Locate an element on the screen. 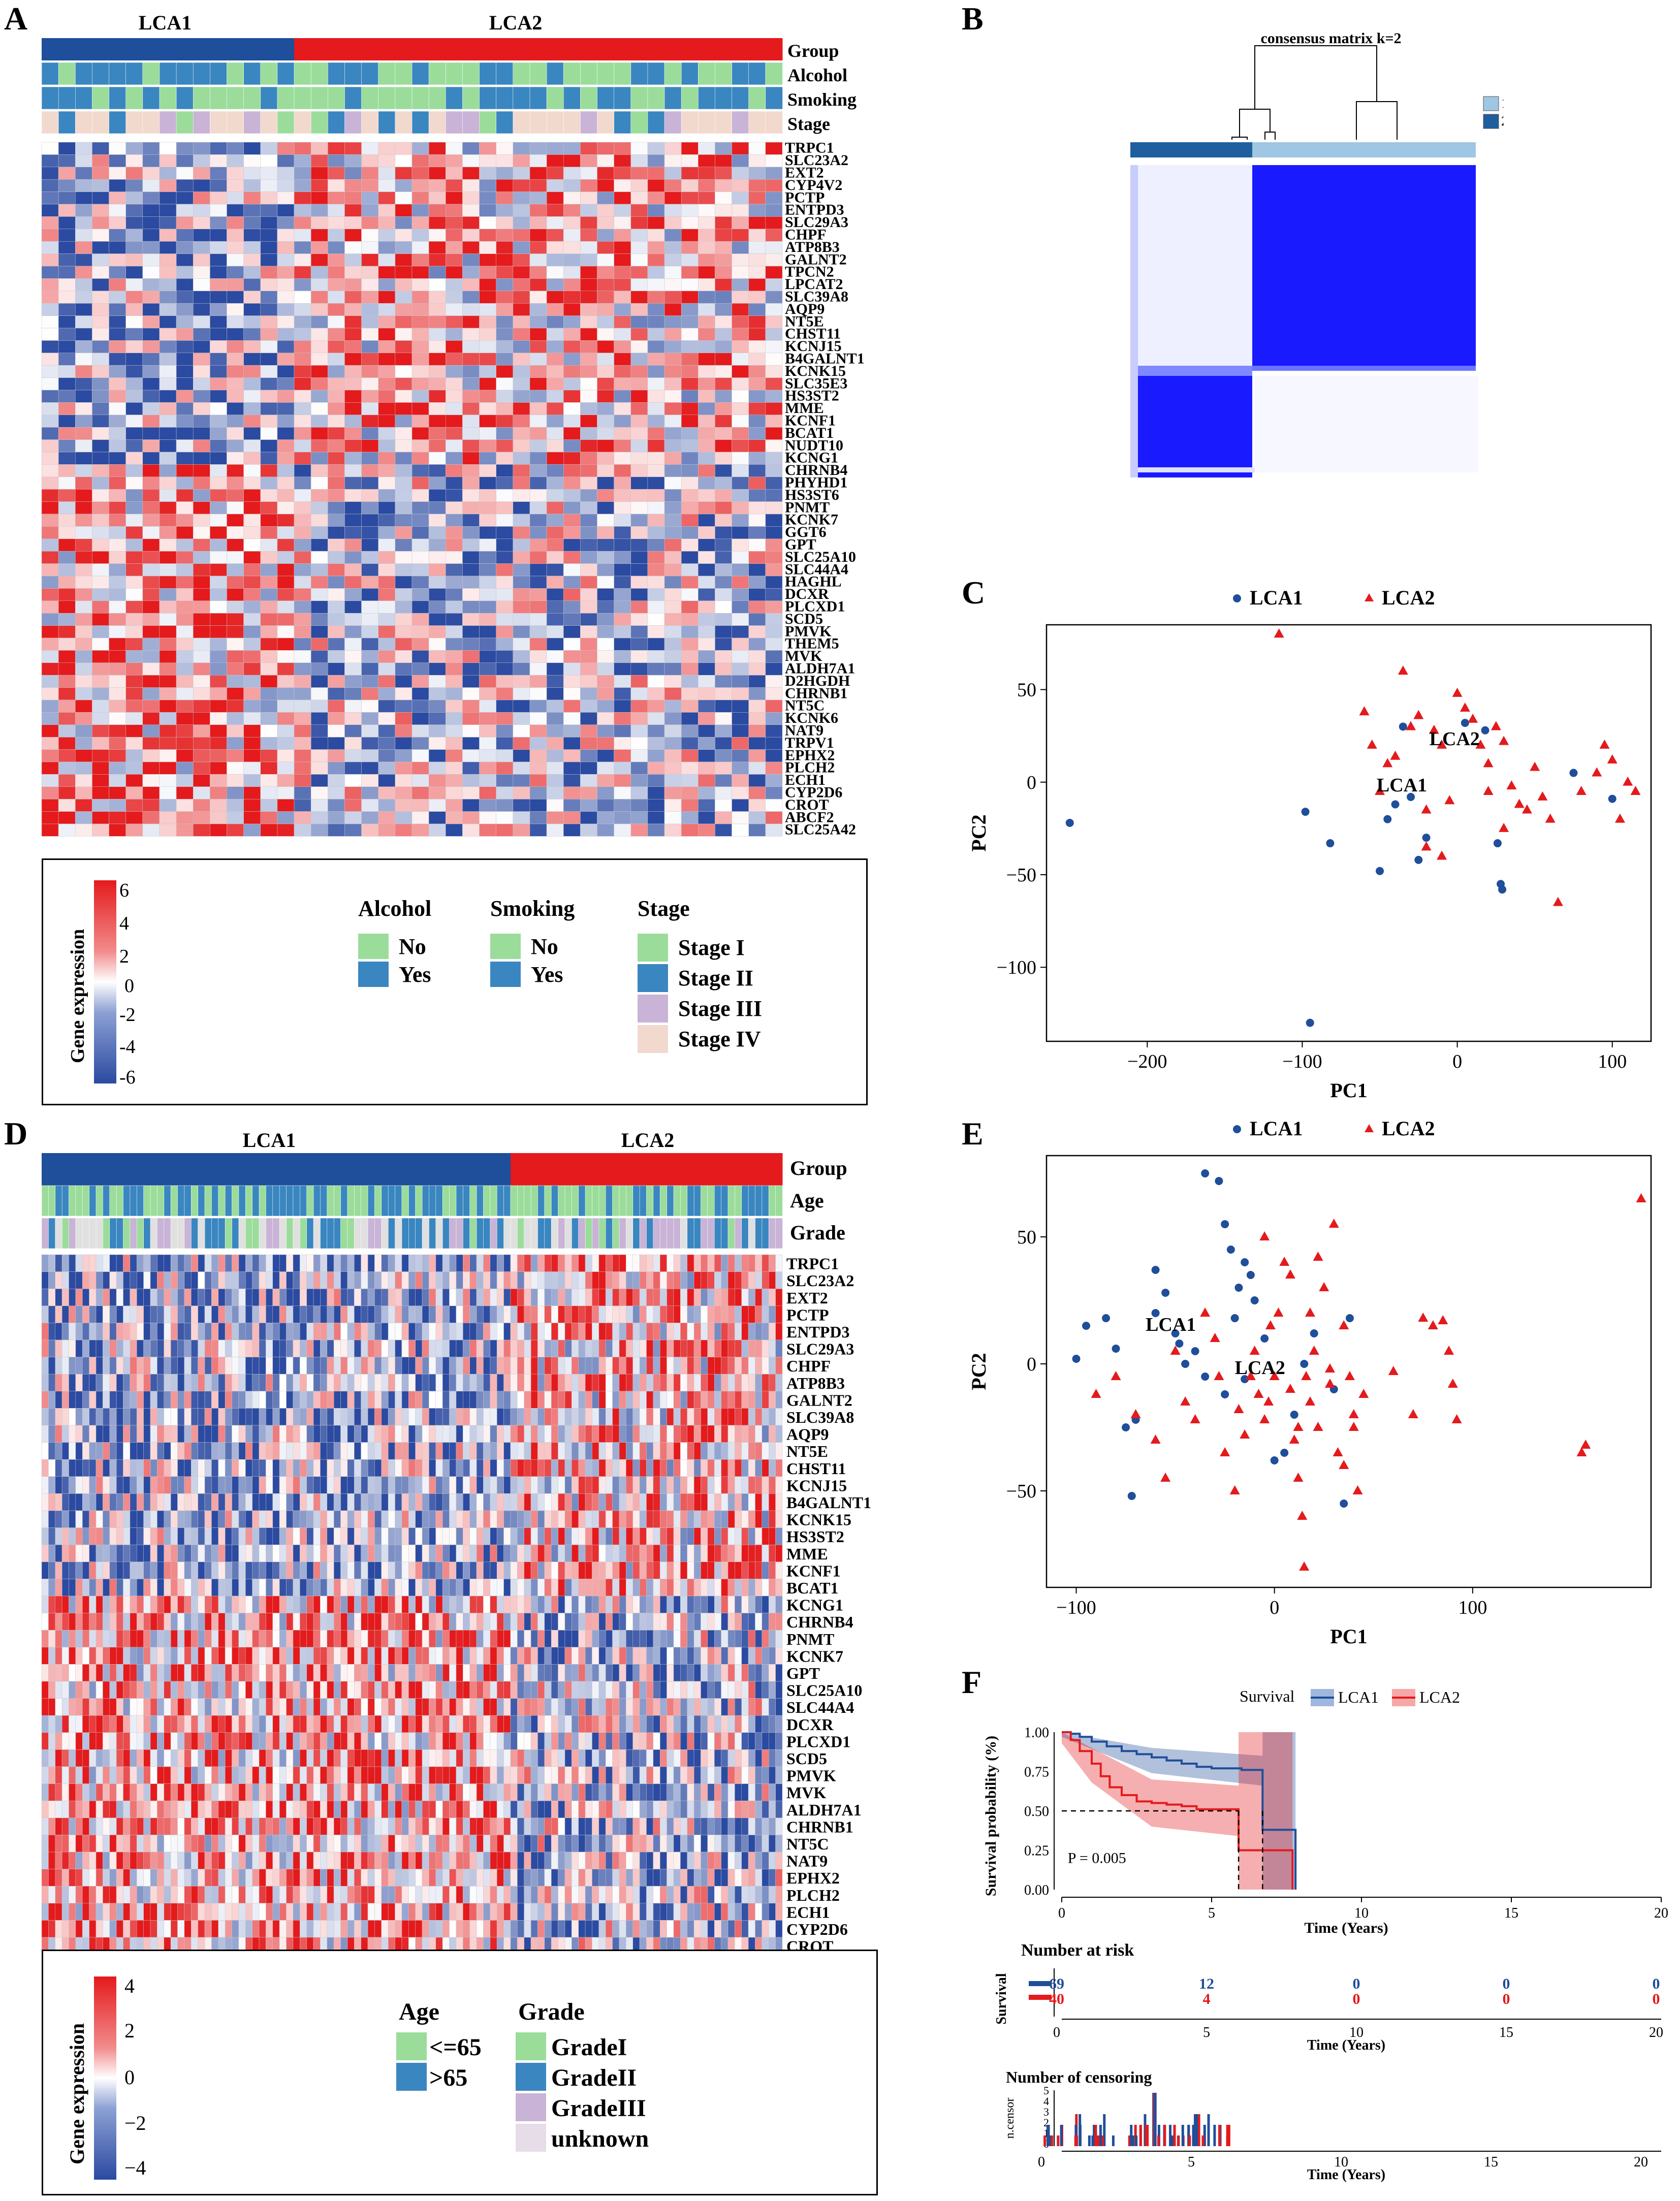  gene-label: LPCAT2 is located at coordinates (814, 285).